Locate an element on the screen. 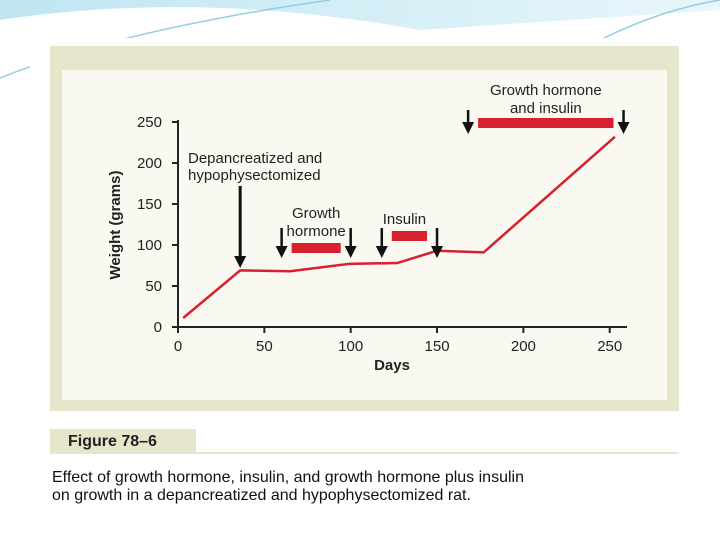 The height and width of the screenshot is (545, 720). x-tick-label: 200 is located at coordinates (523, 346).